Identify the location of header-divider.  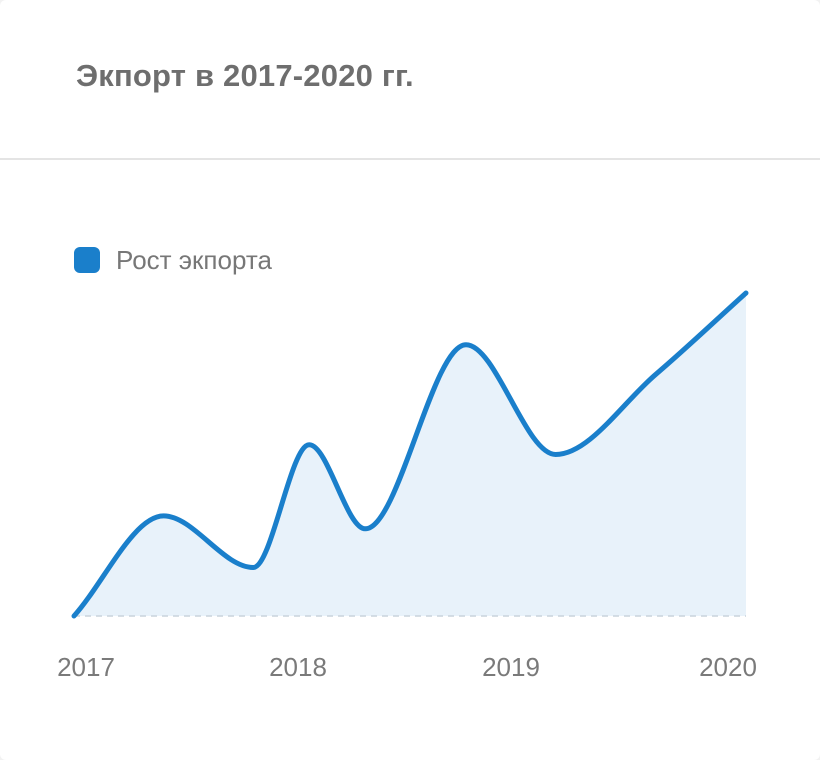
(410, 159).